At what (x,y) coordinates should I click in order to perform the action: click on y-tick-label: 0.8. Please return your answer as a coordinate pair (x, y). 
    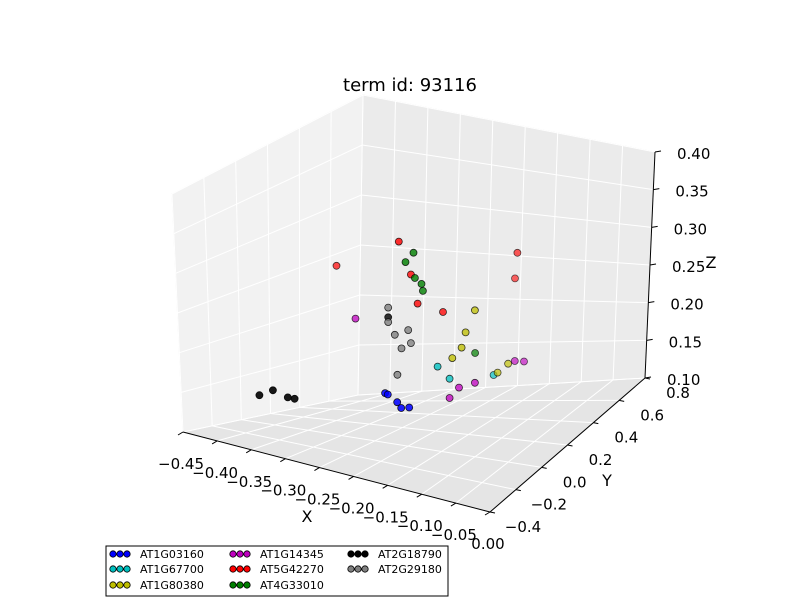
    Looking at the image, I should click on (678, 393).